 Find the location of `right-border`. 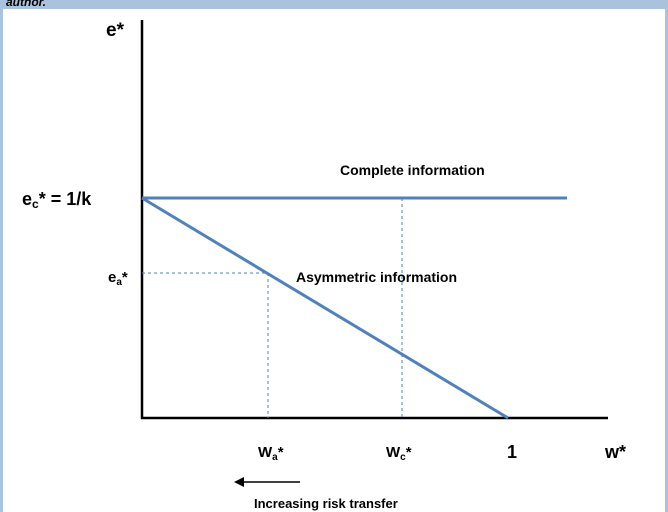

right-border is located at coordinates (666, 256).